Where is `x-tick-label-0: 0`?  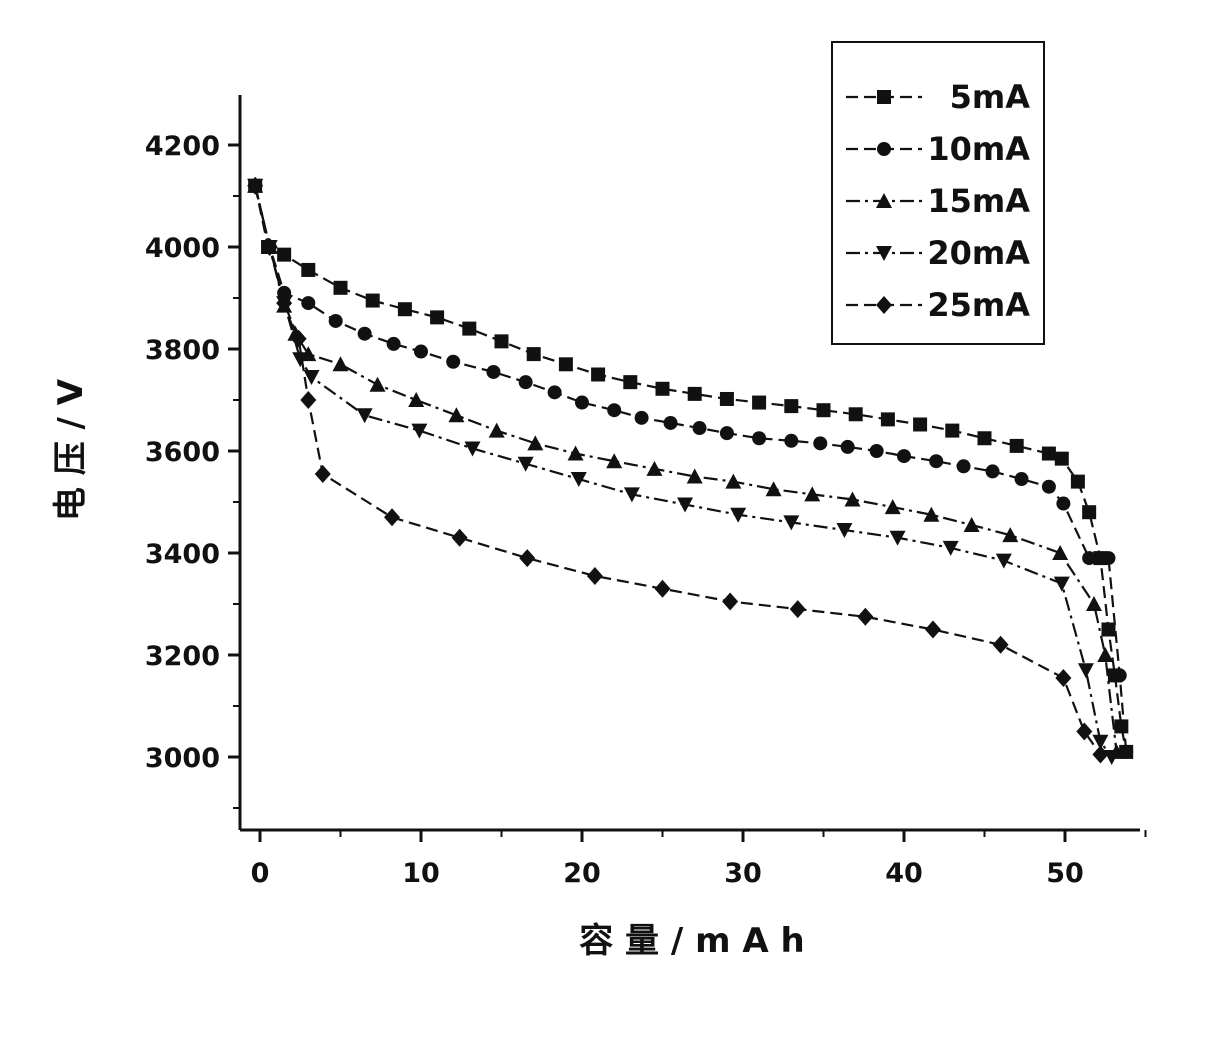 x-tick-label-0: 0 is located at coordinates (260, 873).